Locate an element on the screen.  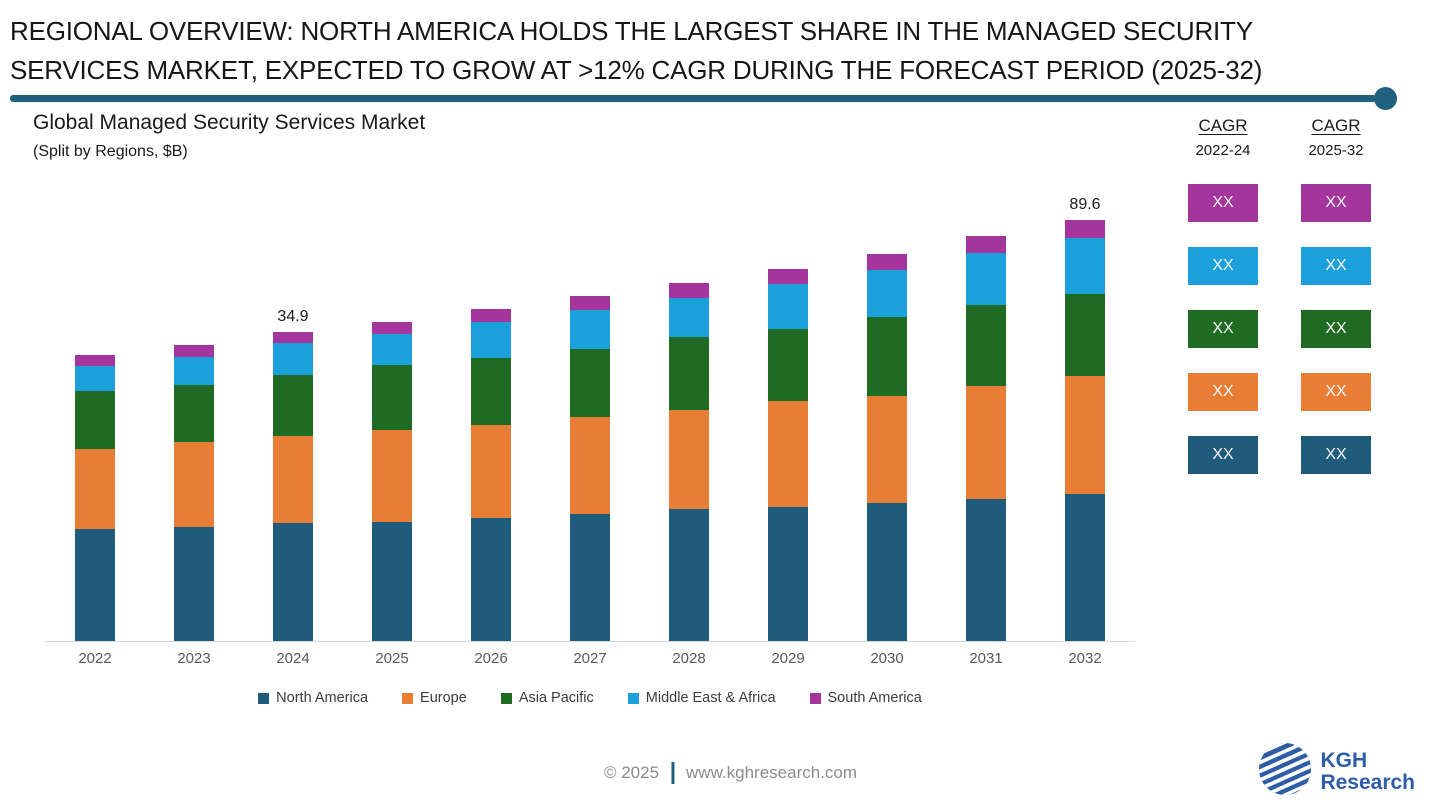
x-axis-label-2024: 2024 is located at coordinates (293, 658).